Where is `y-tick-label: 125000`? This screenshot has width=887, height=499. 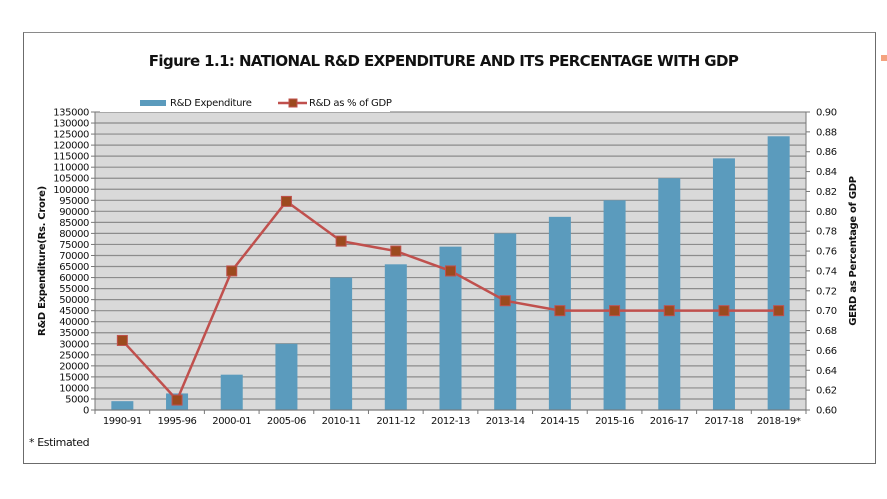
y-tick-label: 125000 is located at coordinates (71, 135).